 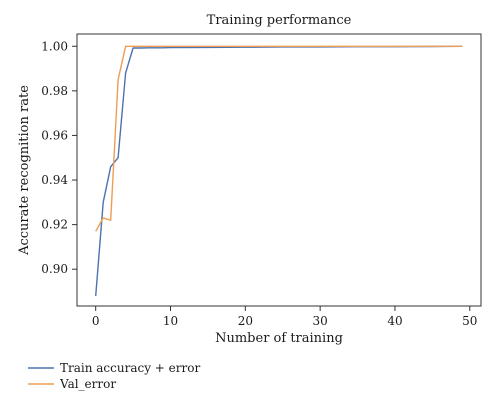 I want to click on y-tick-label: 0.92, so click(x=54, y=225).